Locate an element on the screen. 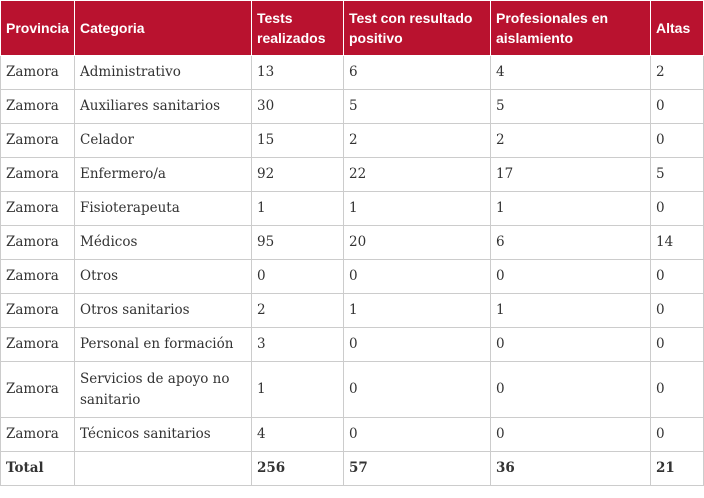 This screenshot has width=704, height=498. cell-tests: 30 is located at coordinates (297, 106).